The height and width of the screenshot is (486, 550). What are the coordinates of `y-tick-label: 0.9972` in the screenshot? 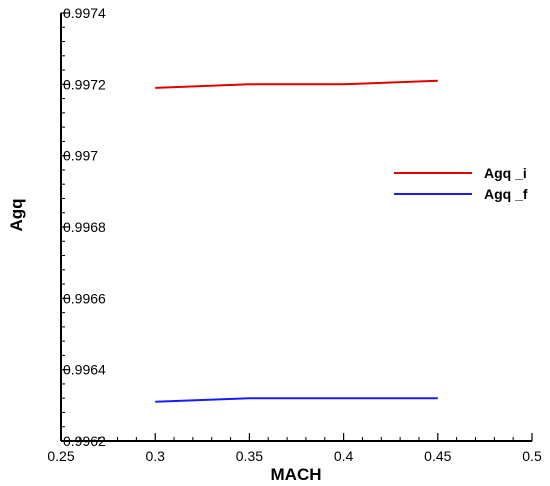 It's located at (84, 84).